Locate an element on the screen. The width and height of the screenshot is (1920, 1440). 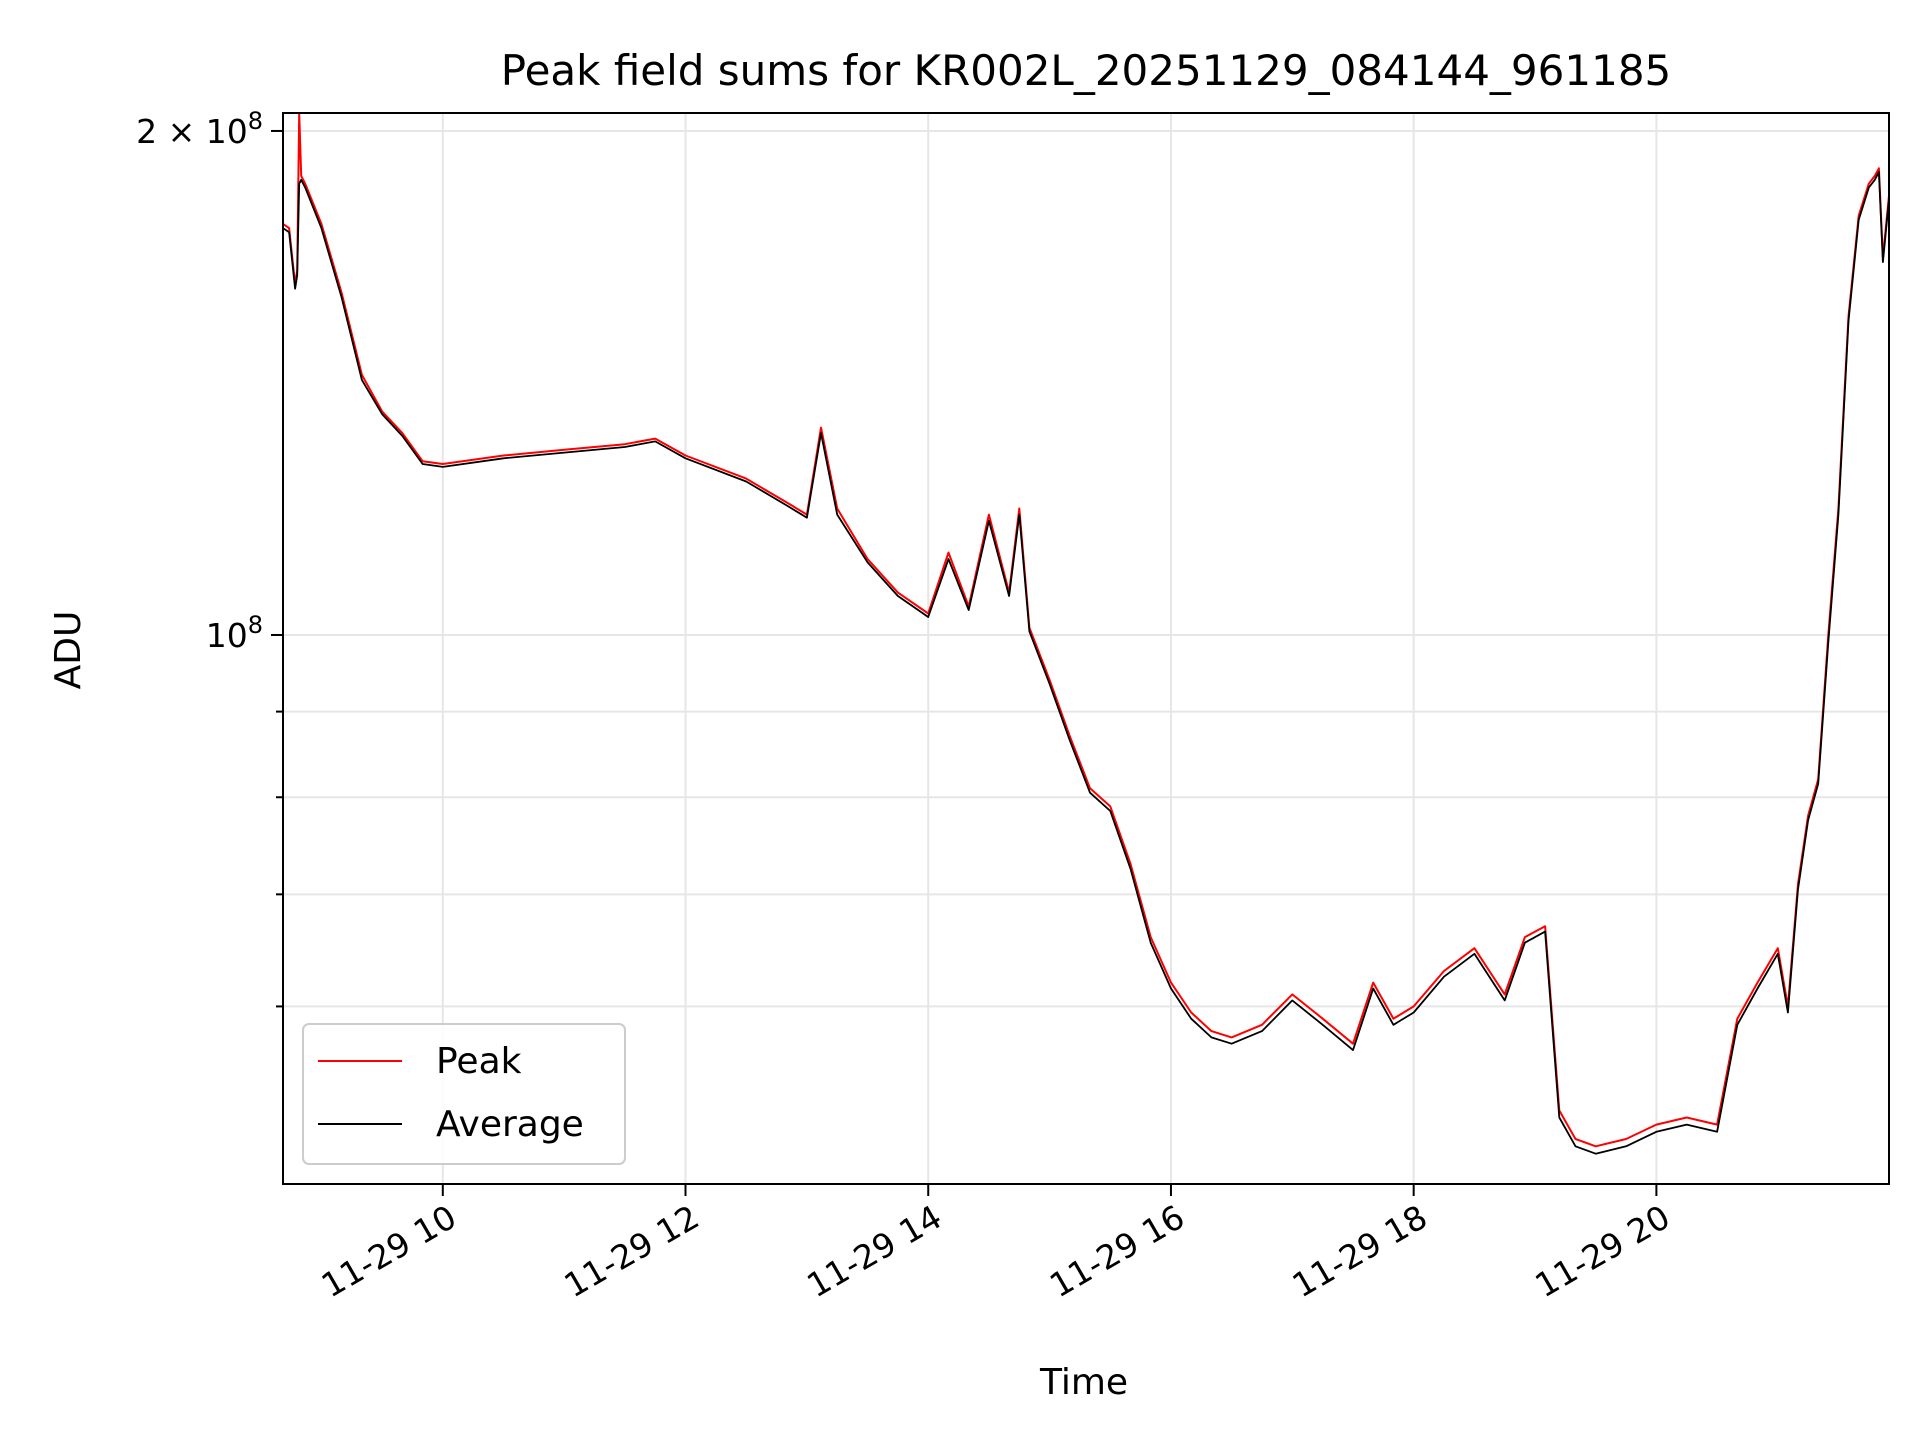
legend-label-peak: Peak is located at coordinates (479, 1061).